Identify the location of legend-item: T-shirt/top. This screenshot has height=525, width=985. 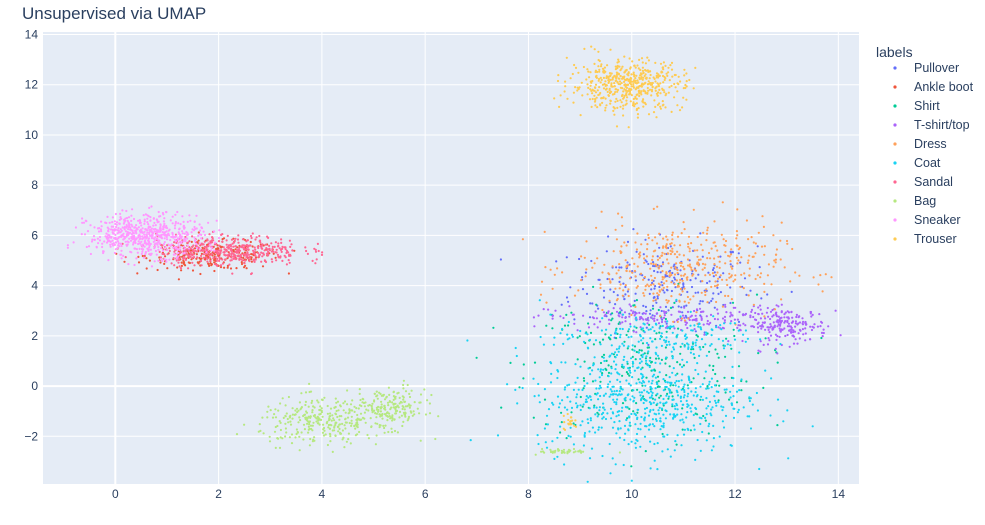
(931, 125).